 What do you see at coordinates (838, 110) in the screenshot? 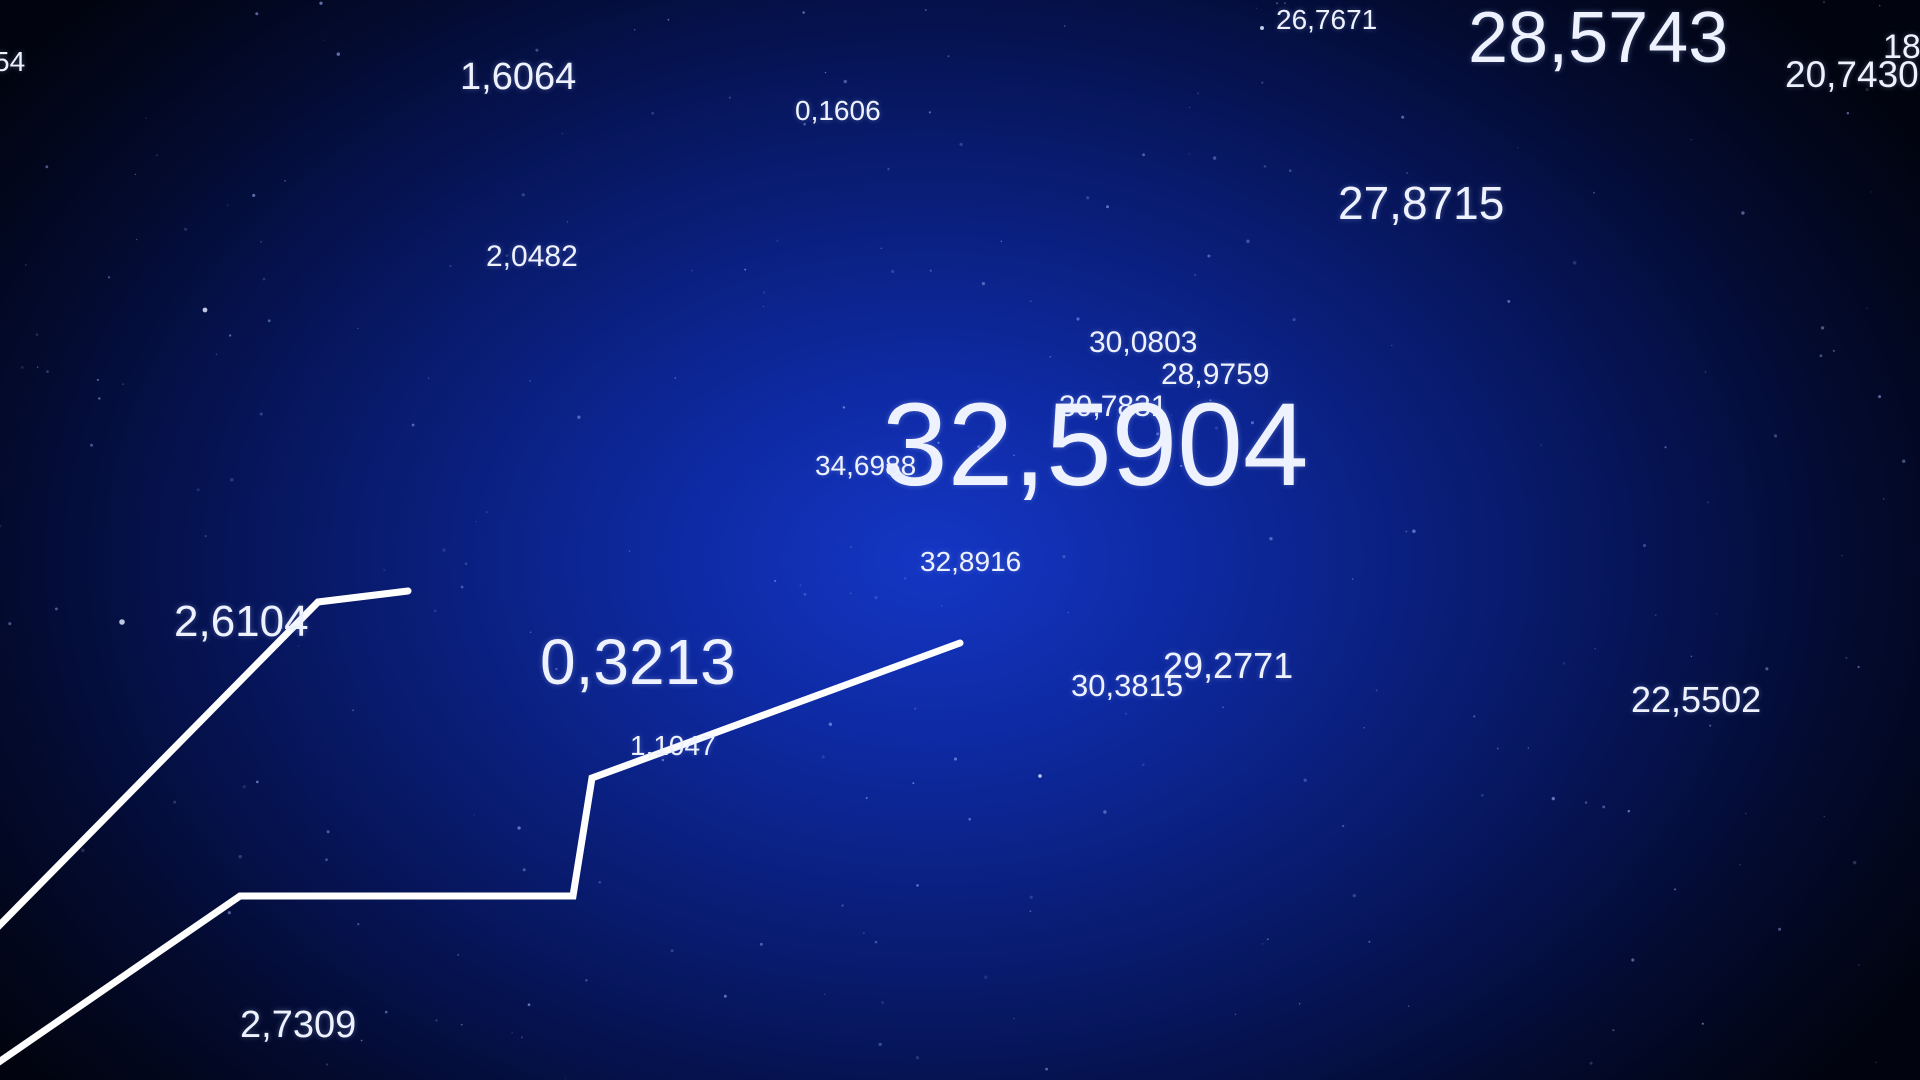
I see `number-label: 0,1606` at bounding box center [838, 110].